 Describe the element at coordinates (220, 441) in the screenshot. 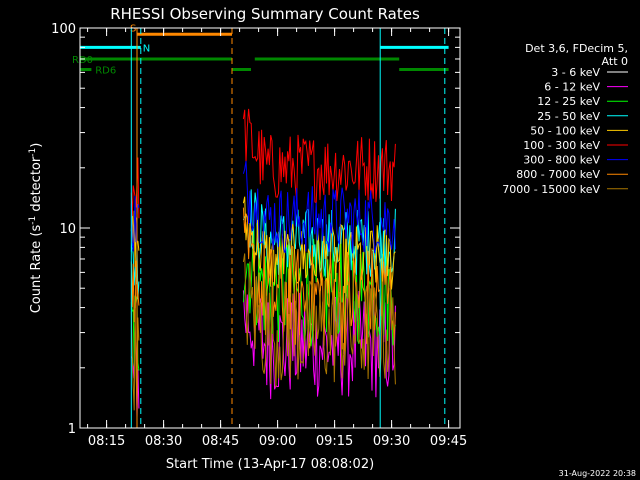

I see `x-tick-label-2: 08:45` at that location.